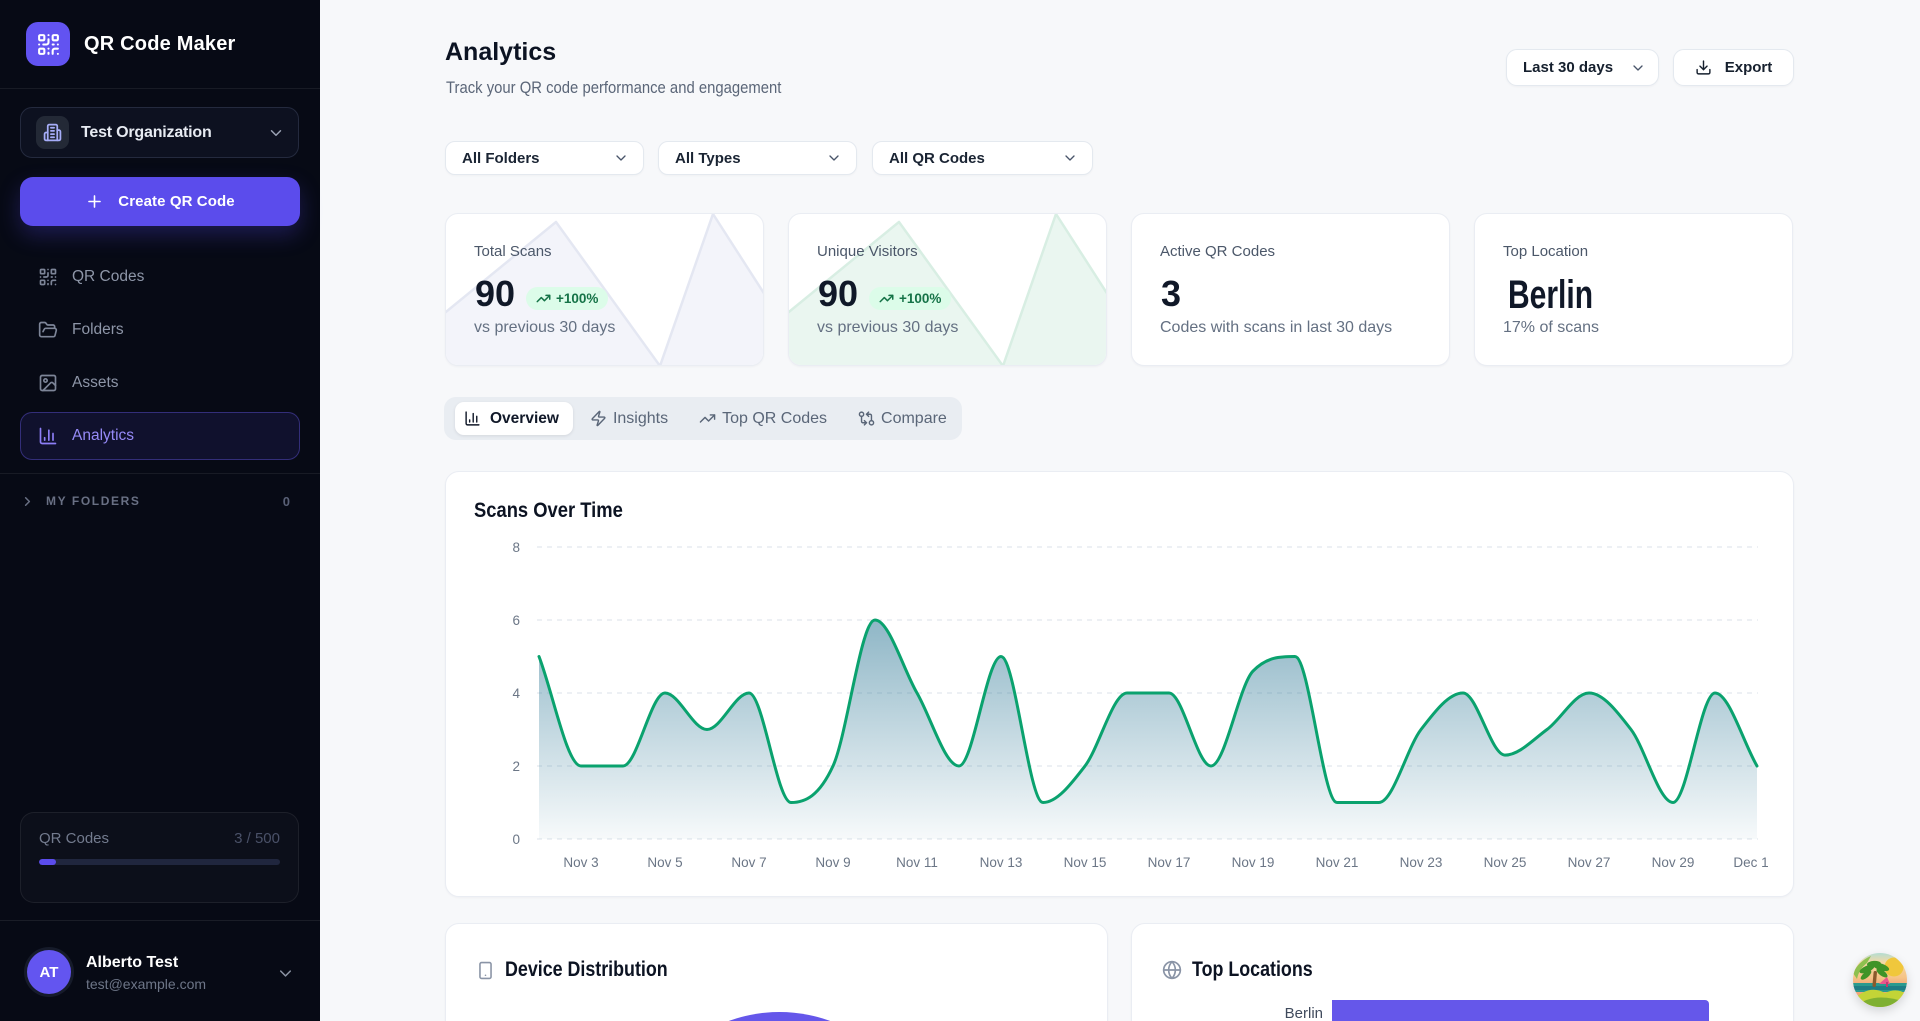  I want to click on svg-text: 8, so click(516, 547).